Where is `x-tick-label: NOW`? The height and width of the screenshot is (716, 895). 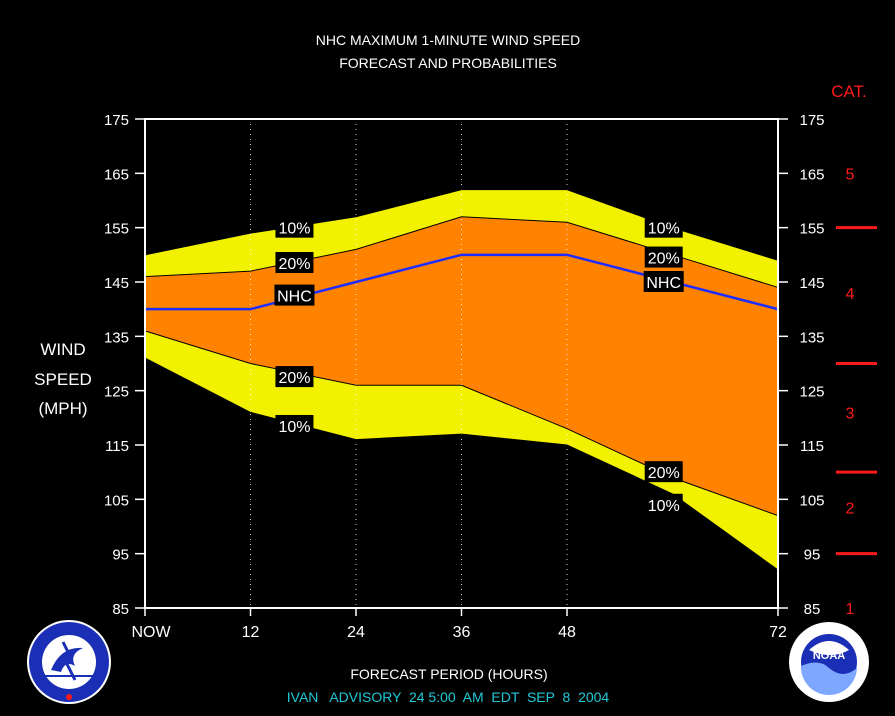 x-tick-label: NOW is located at coordinates (151, 632).